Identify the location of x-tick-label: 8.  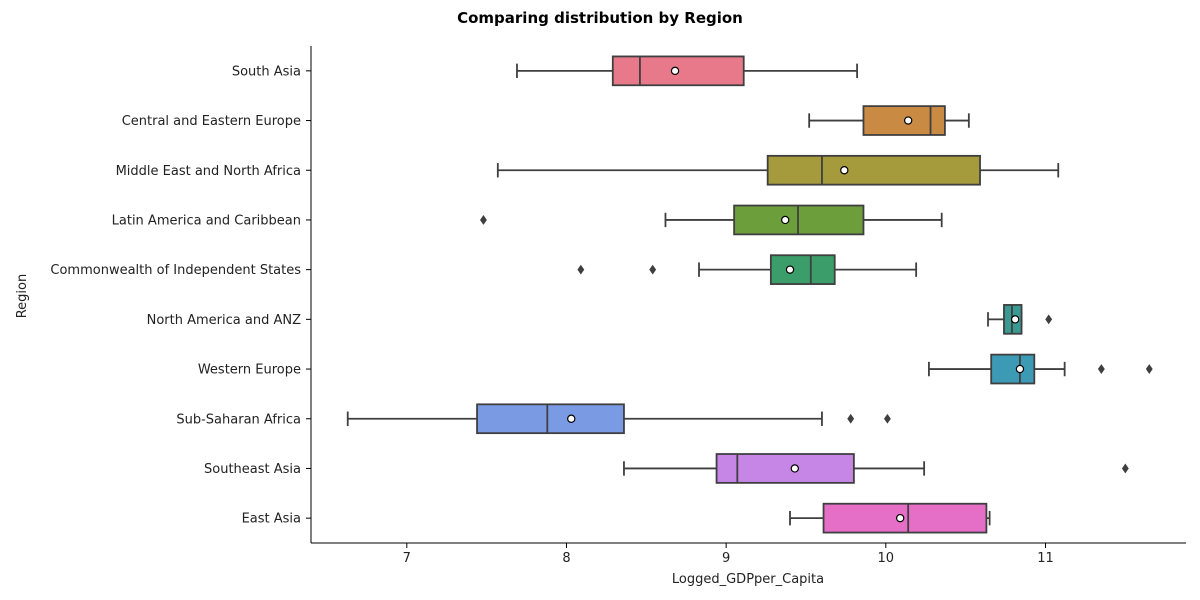
(566, 558).